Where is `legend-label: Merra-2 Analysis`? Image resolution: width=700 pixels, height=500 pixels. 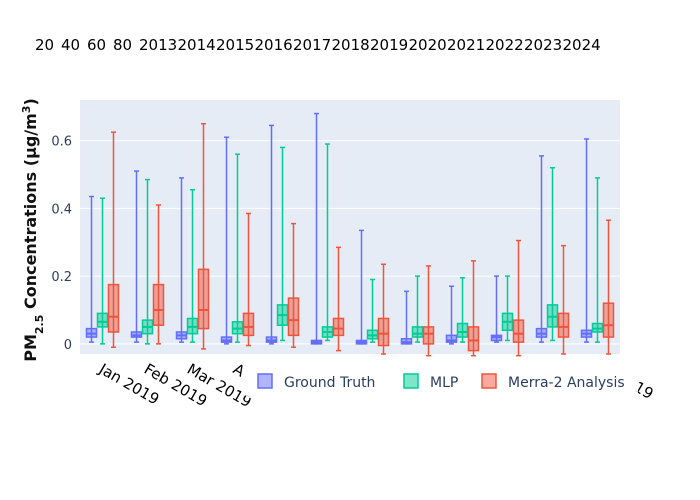 legend-label: Merra-2 Analysis is located at coordinates (566, 383).